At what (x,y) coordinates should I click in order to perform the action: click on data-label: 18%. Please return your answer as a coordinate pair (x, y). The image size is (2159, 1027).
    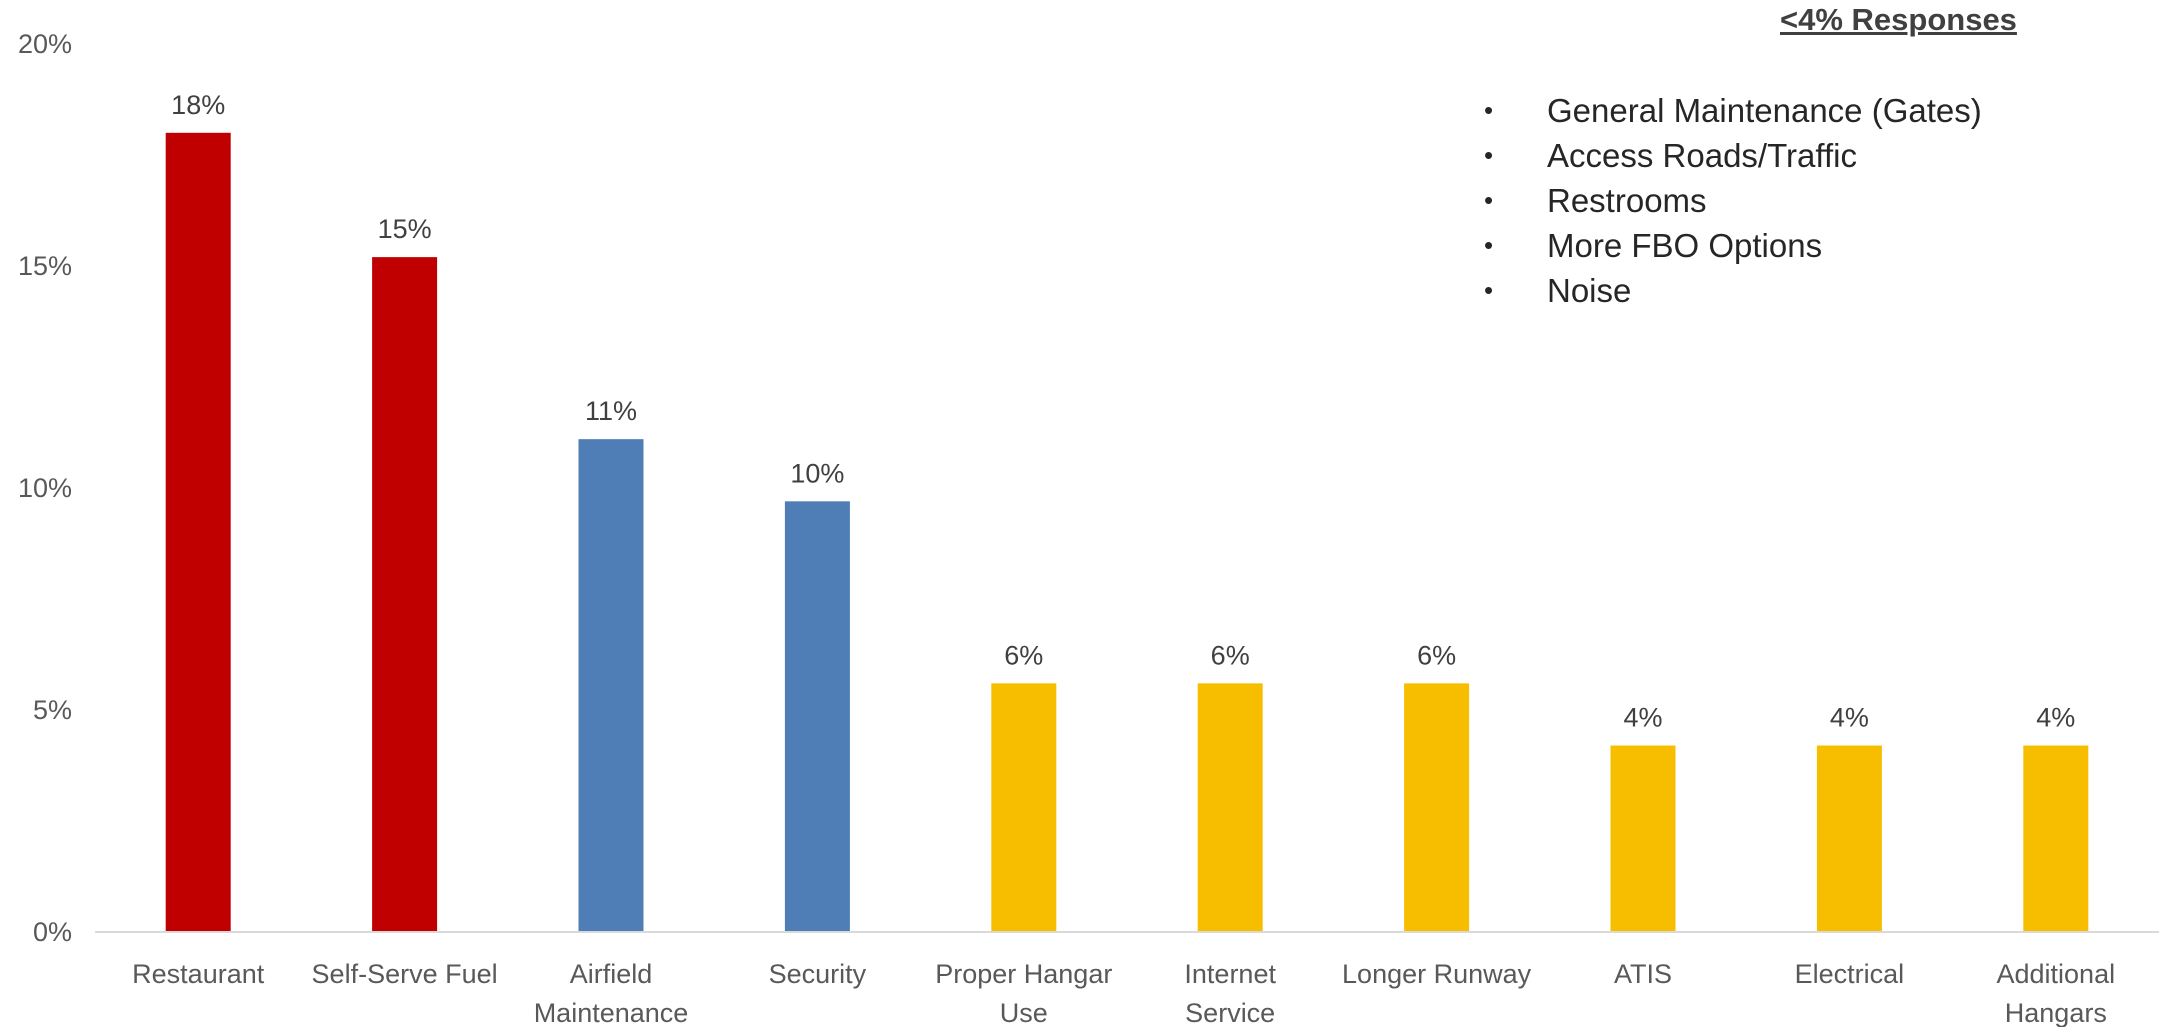
    Looking at the image, I should click on (198, 105).